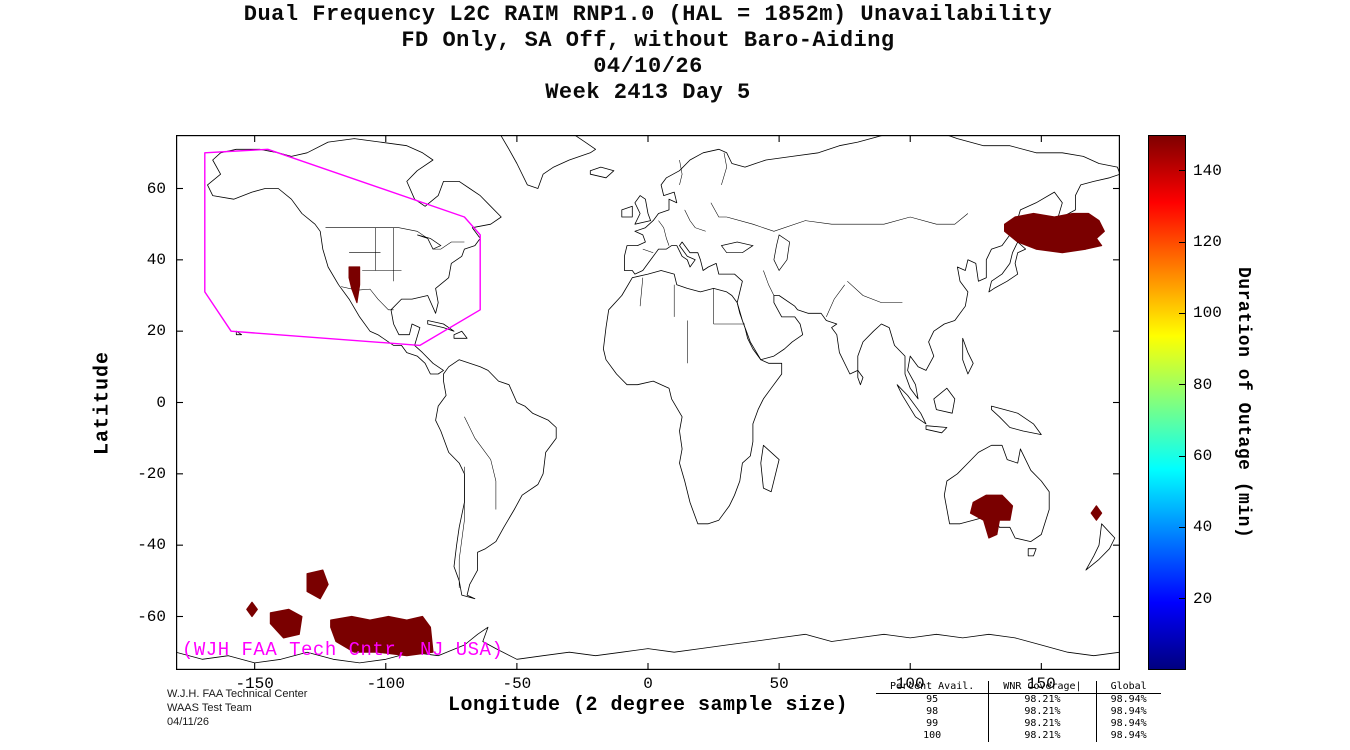 The width and height of the screenshot is (1350, 750). Describe the element at coordinates (648, 684) in the screenshot. I see `x-tick-label: 0` at that location.